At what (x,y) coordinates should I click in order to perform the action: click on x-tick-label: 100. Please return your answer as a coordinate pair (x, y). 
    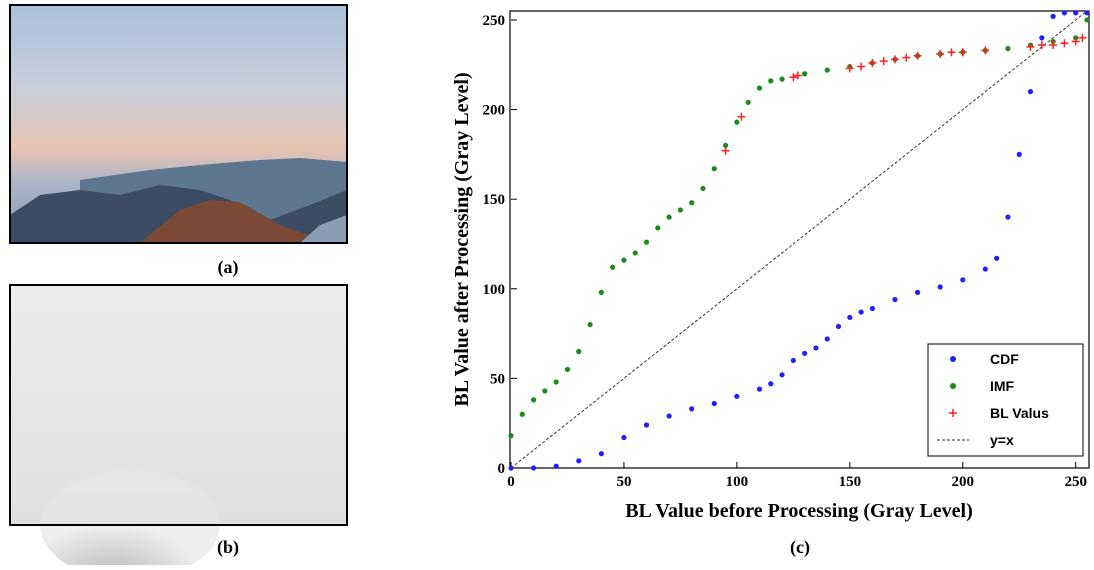
    Looking at the image, I should click on (737, 482).